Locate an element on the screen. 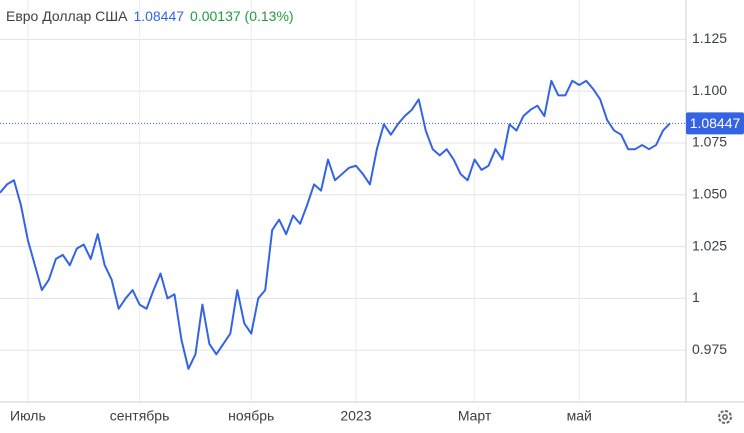 The width and height of the screenshot is (744, 433). y-tick-label: 1 is located at coordinates (696, 297).